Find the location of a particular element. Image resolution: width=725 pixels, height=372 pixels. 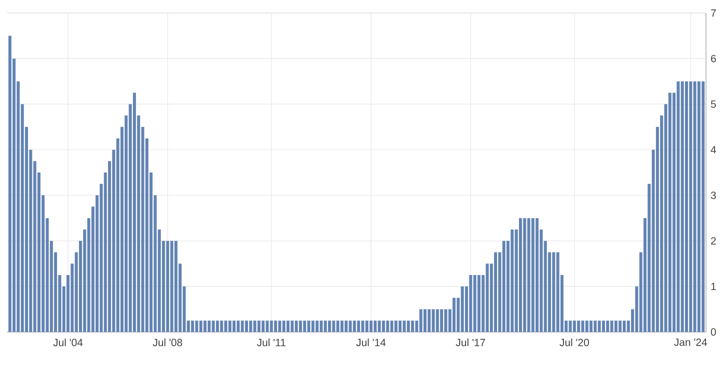

y-tick-label: 3 is located at coordinates (713, 195).